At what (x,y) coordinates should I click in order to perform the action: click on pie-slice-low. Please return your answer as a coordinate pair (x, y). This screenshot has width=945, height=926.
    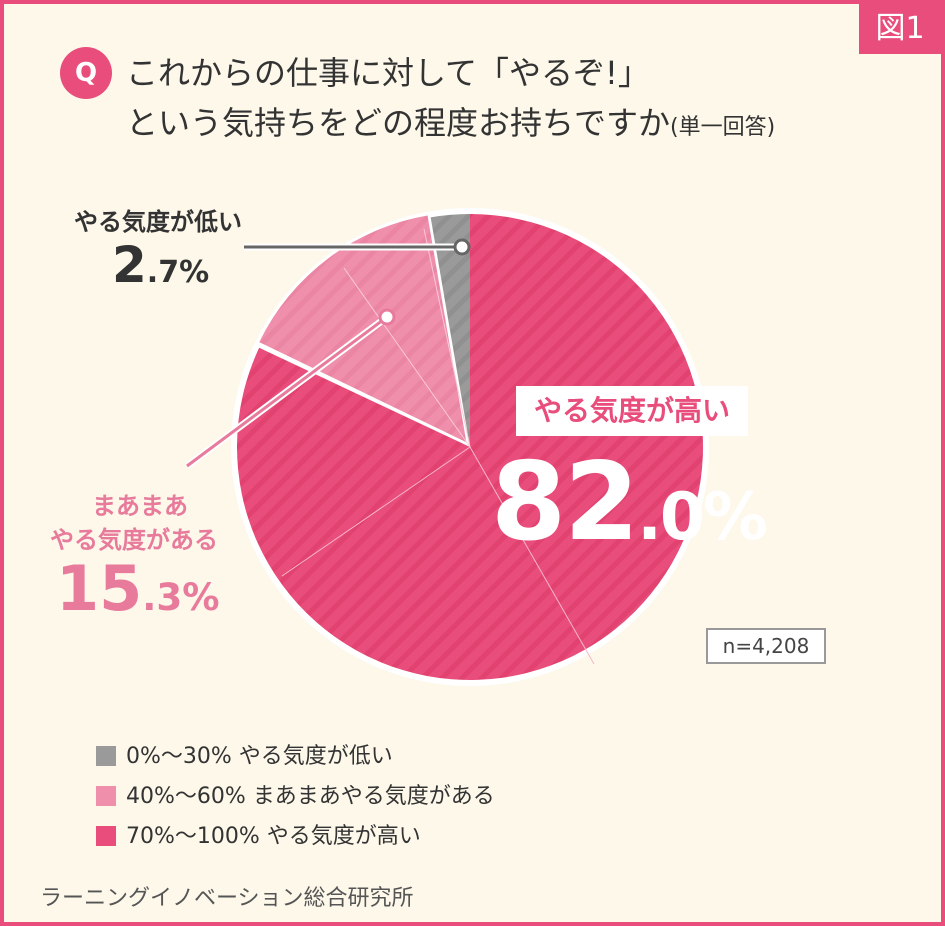
    Looking at the image, I should click on (450, 330).